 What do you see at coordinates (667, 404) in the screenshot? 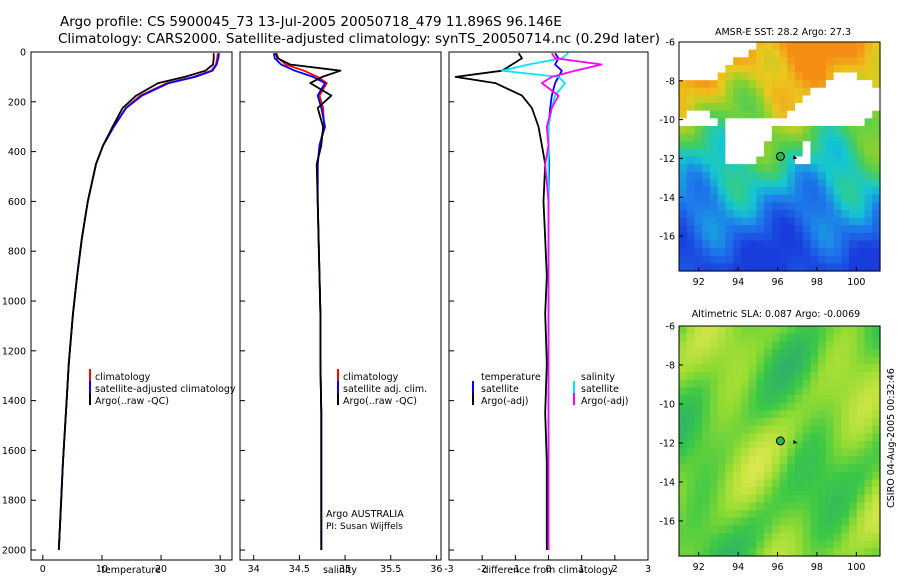
I see `sla_map-ytick-label: -10` at bounding box center [667, 404].